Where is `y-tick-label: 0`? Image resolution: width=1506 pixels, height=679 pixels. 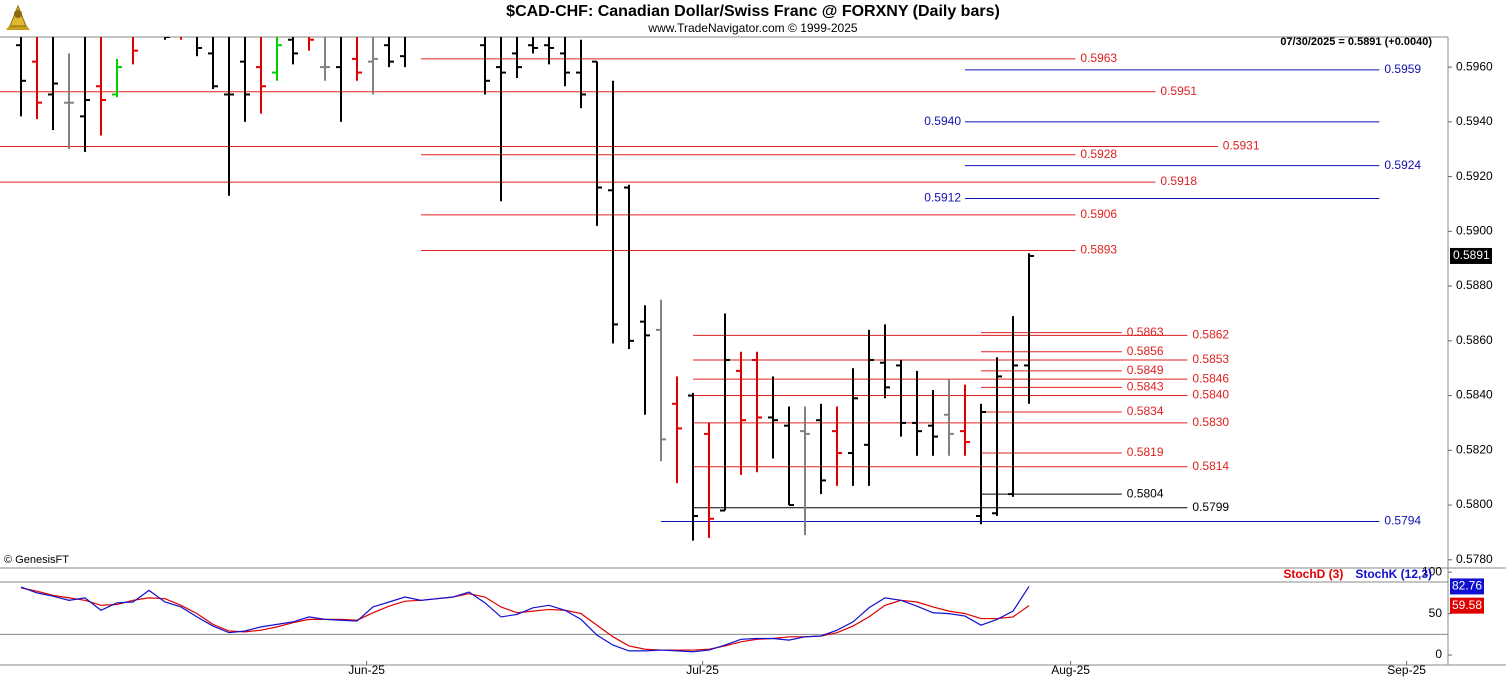 y-tick-label: 0 is located at coordinates (1438, 654).